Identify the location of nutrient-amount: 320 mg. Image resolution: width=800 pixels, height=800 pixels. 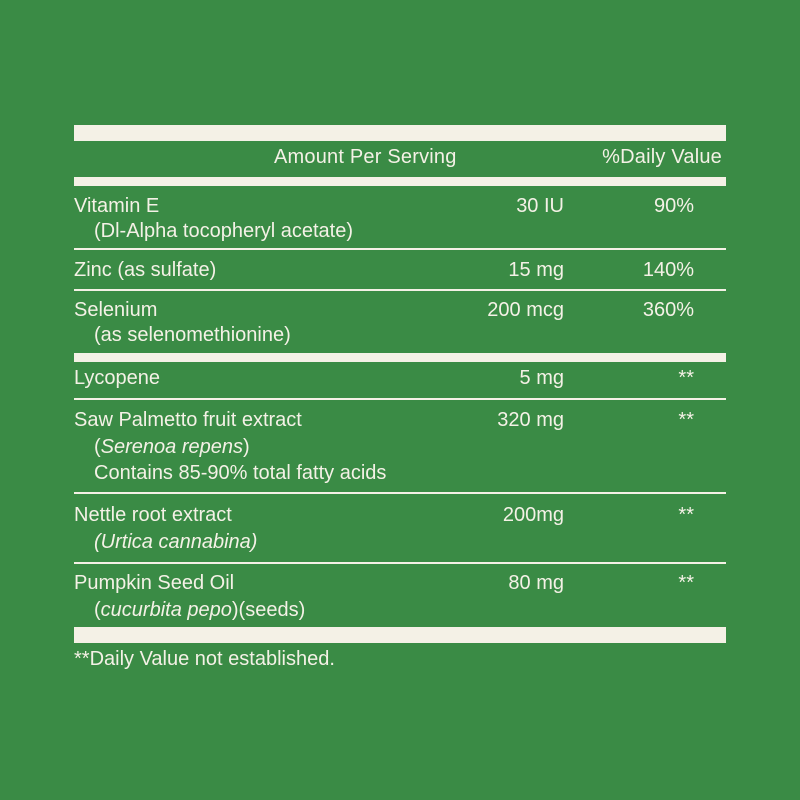
(530, 420).